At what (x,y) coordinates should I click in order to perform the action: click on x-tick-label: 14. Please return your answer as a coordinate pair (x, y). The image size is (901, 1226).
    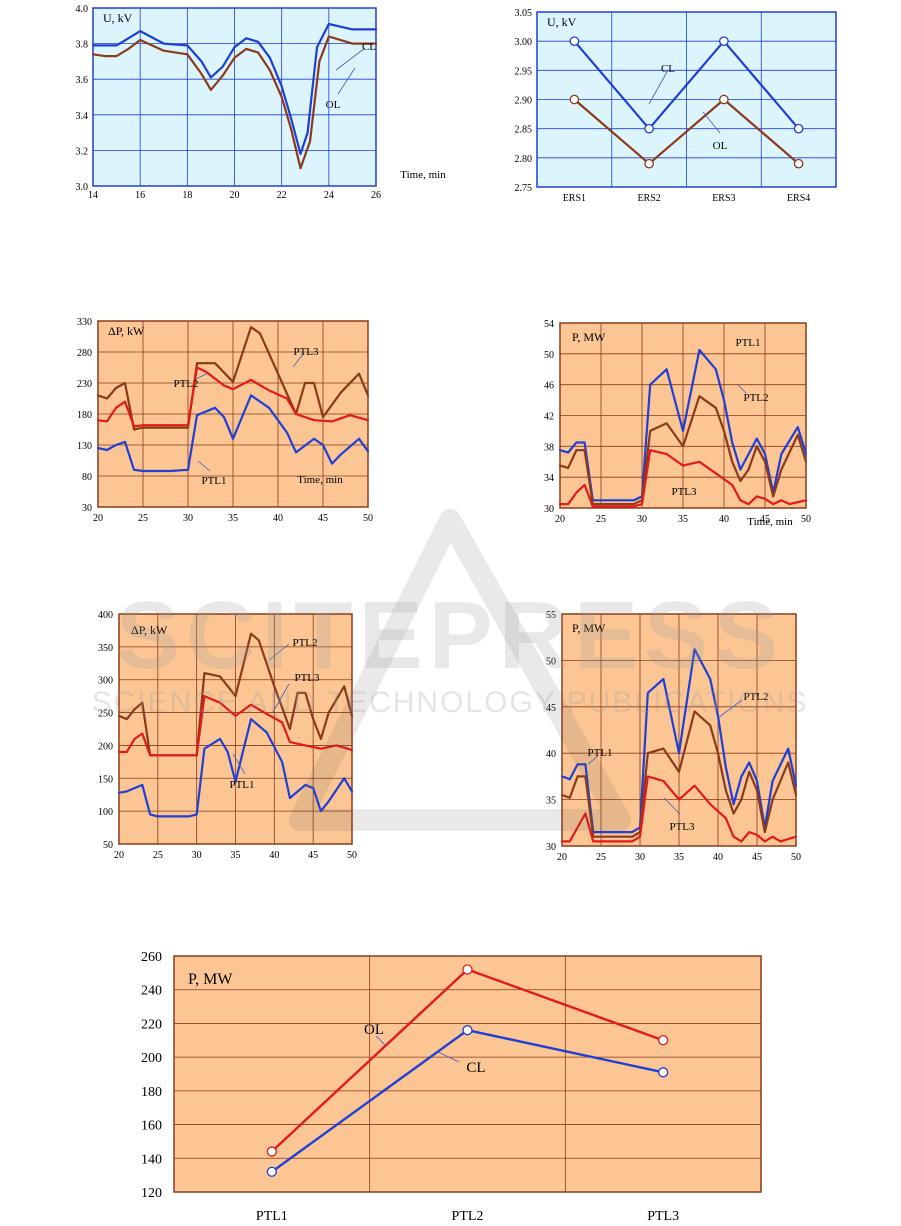
    Looking at the image, I should click on (93, 195).